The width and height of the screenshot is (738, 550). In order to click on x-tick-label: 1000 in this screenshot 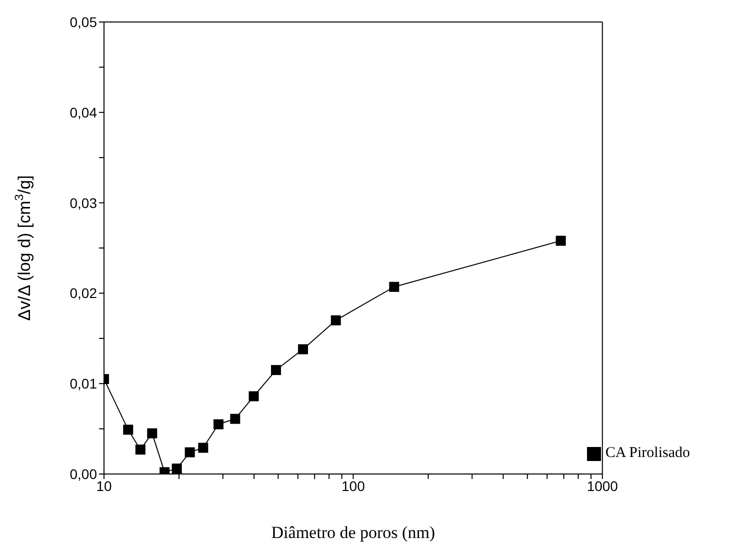, I will do `click(602, 486)`.